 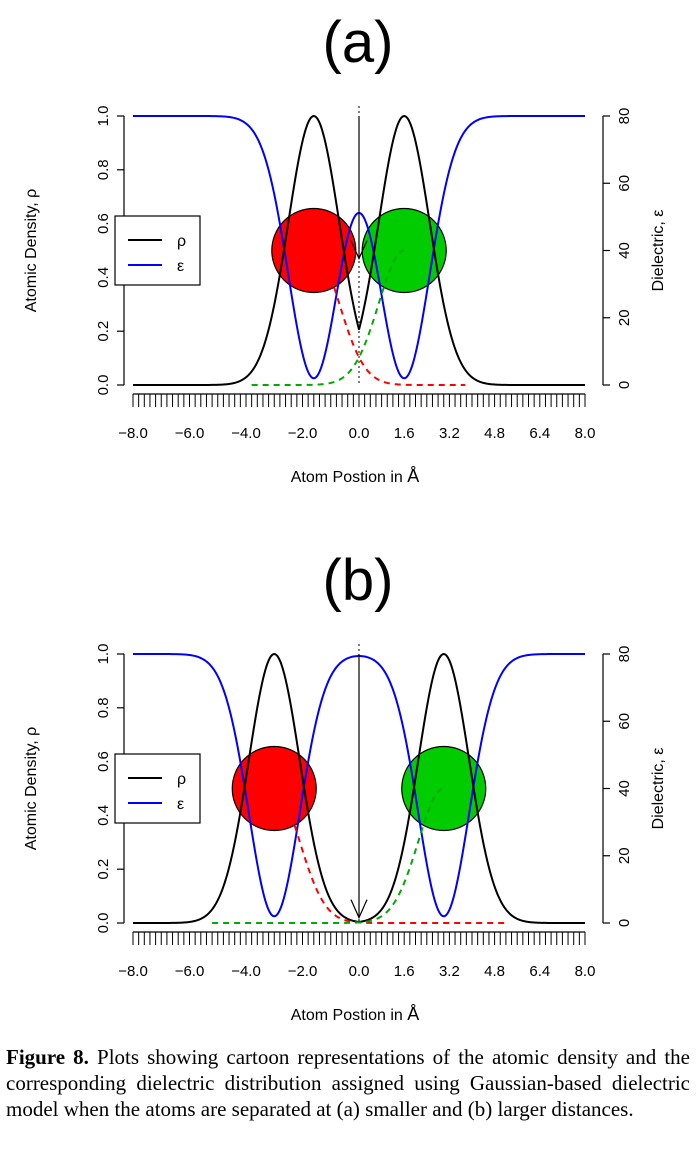 I want to click on panel-title: (b), so click(x=358, y=580).